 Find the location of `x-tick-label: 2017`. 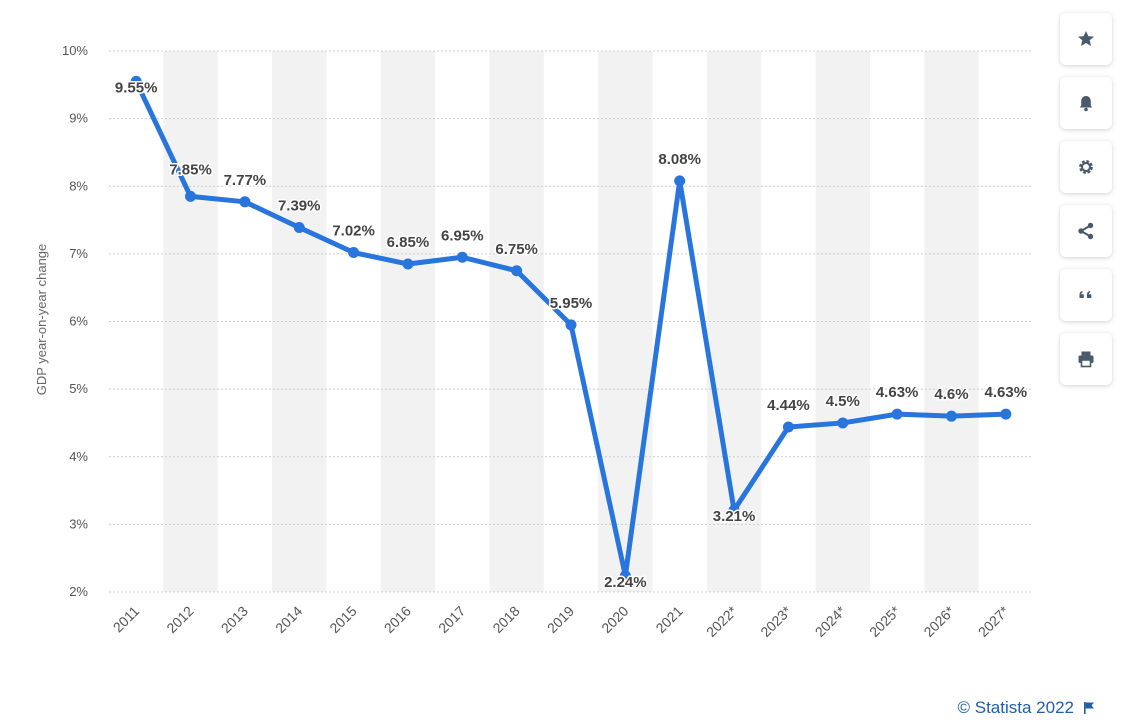

x-tick-label: 2017 is located at coordinates (451, 619).